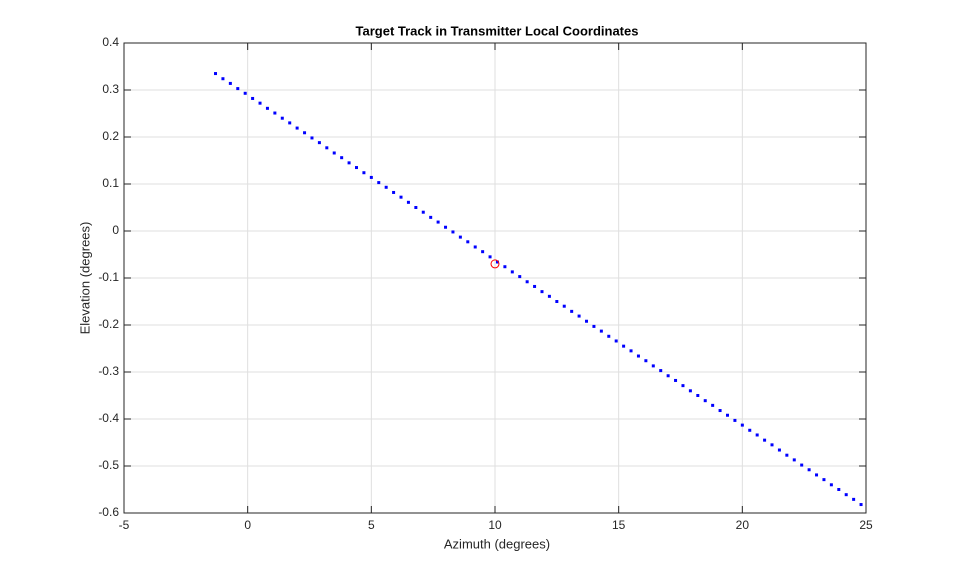 The image size is (959, 577). Describe the element at coordinates (108, 418) in the screenshot. I see `y-tick-label: -0.4` at that location.